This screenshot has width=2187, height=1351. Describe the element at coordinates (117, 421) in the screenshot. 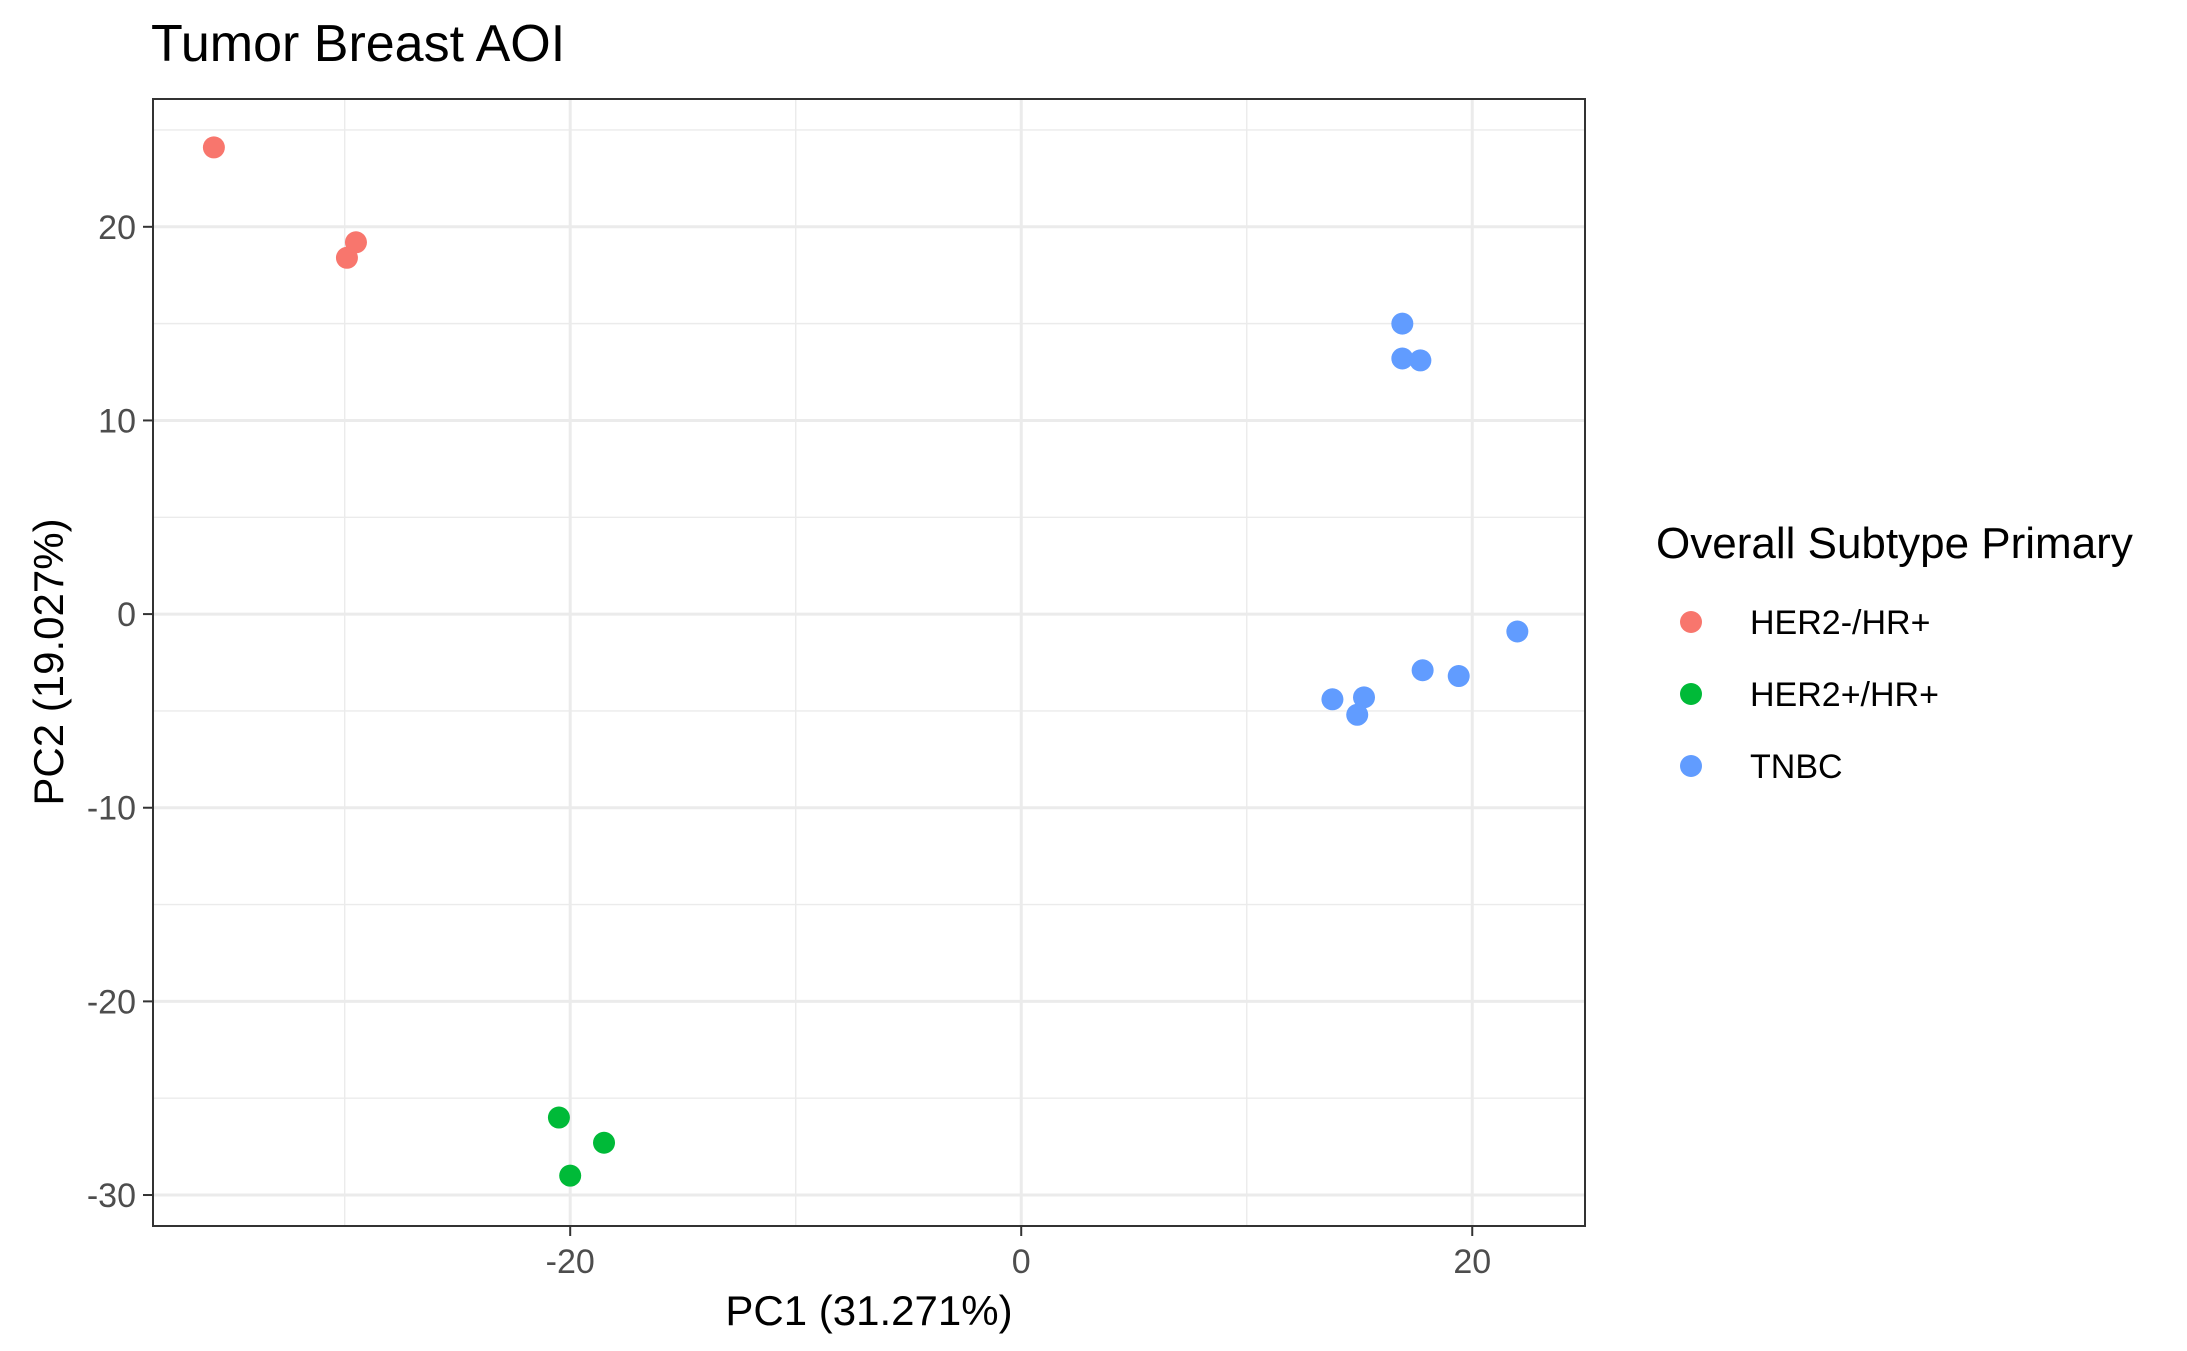

I see `y-tick-label: 10` at that location.